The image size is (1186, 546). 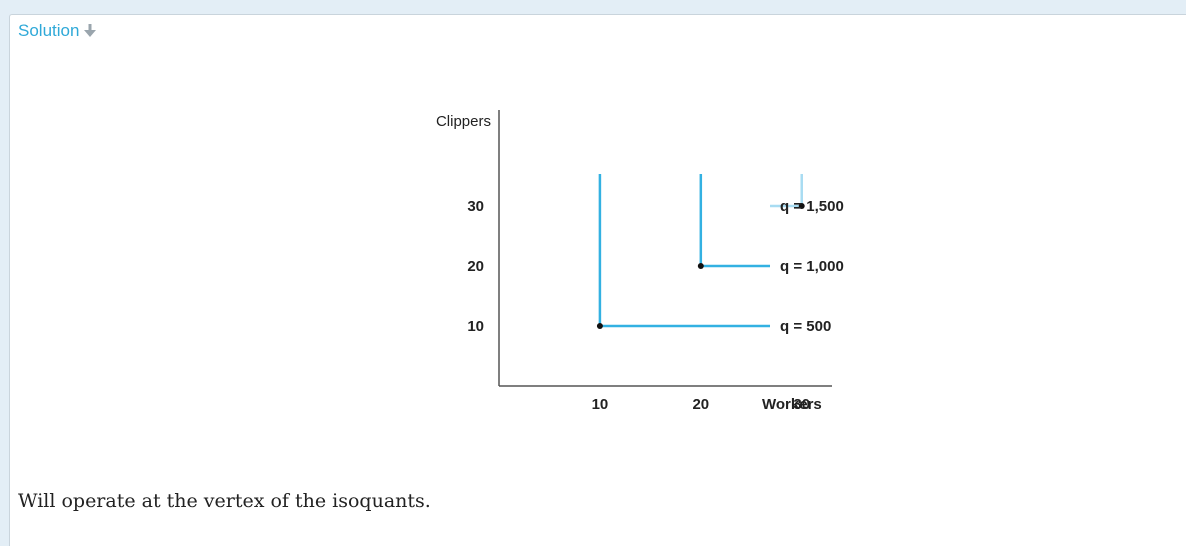 I want to click on y-tick-label: 30, so click(x=475, y=206).